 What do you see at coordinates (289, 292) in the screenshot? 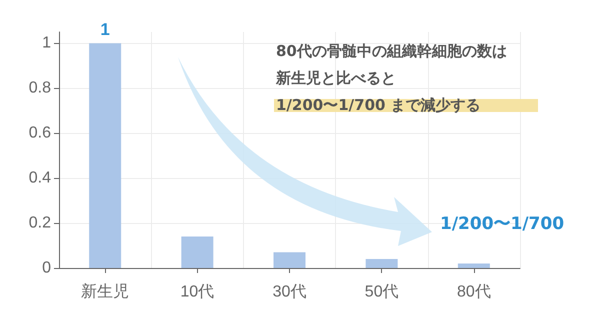
I see `x-tick-label: 30代` at bounding box center [289, 292].